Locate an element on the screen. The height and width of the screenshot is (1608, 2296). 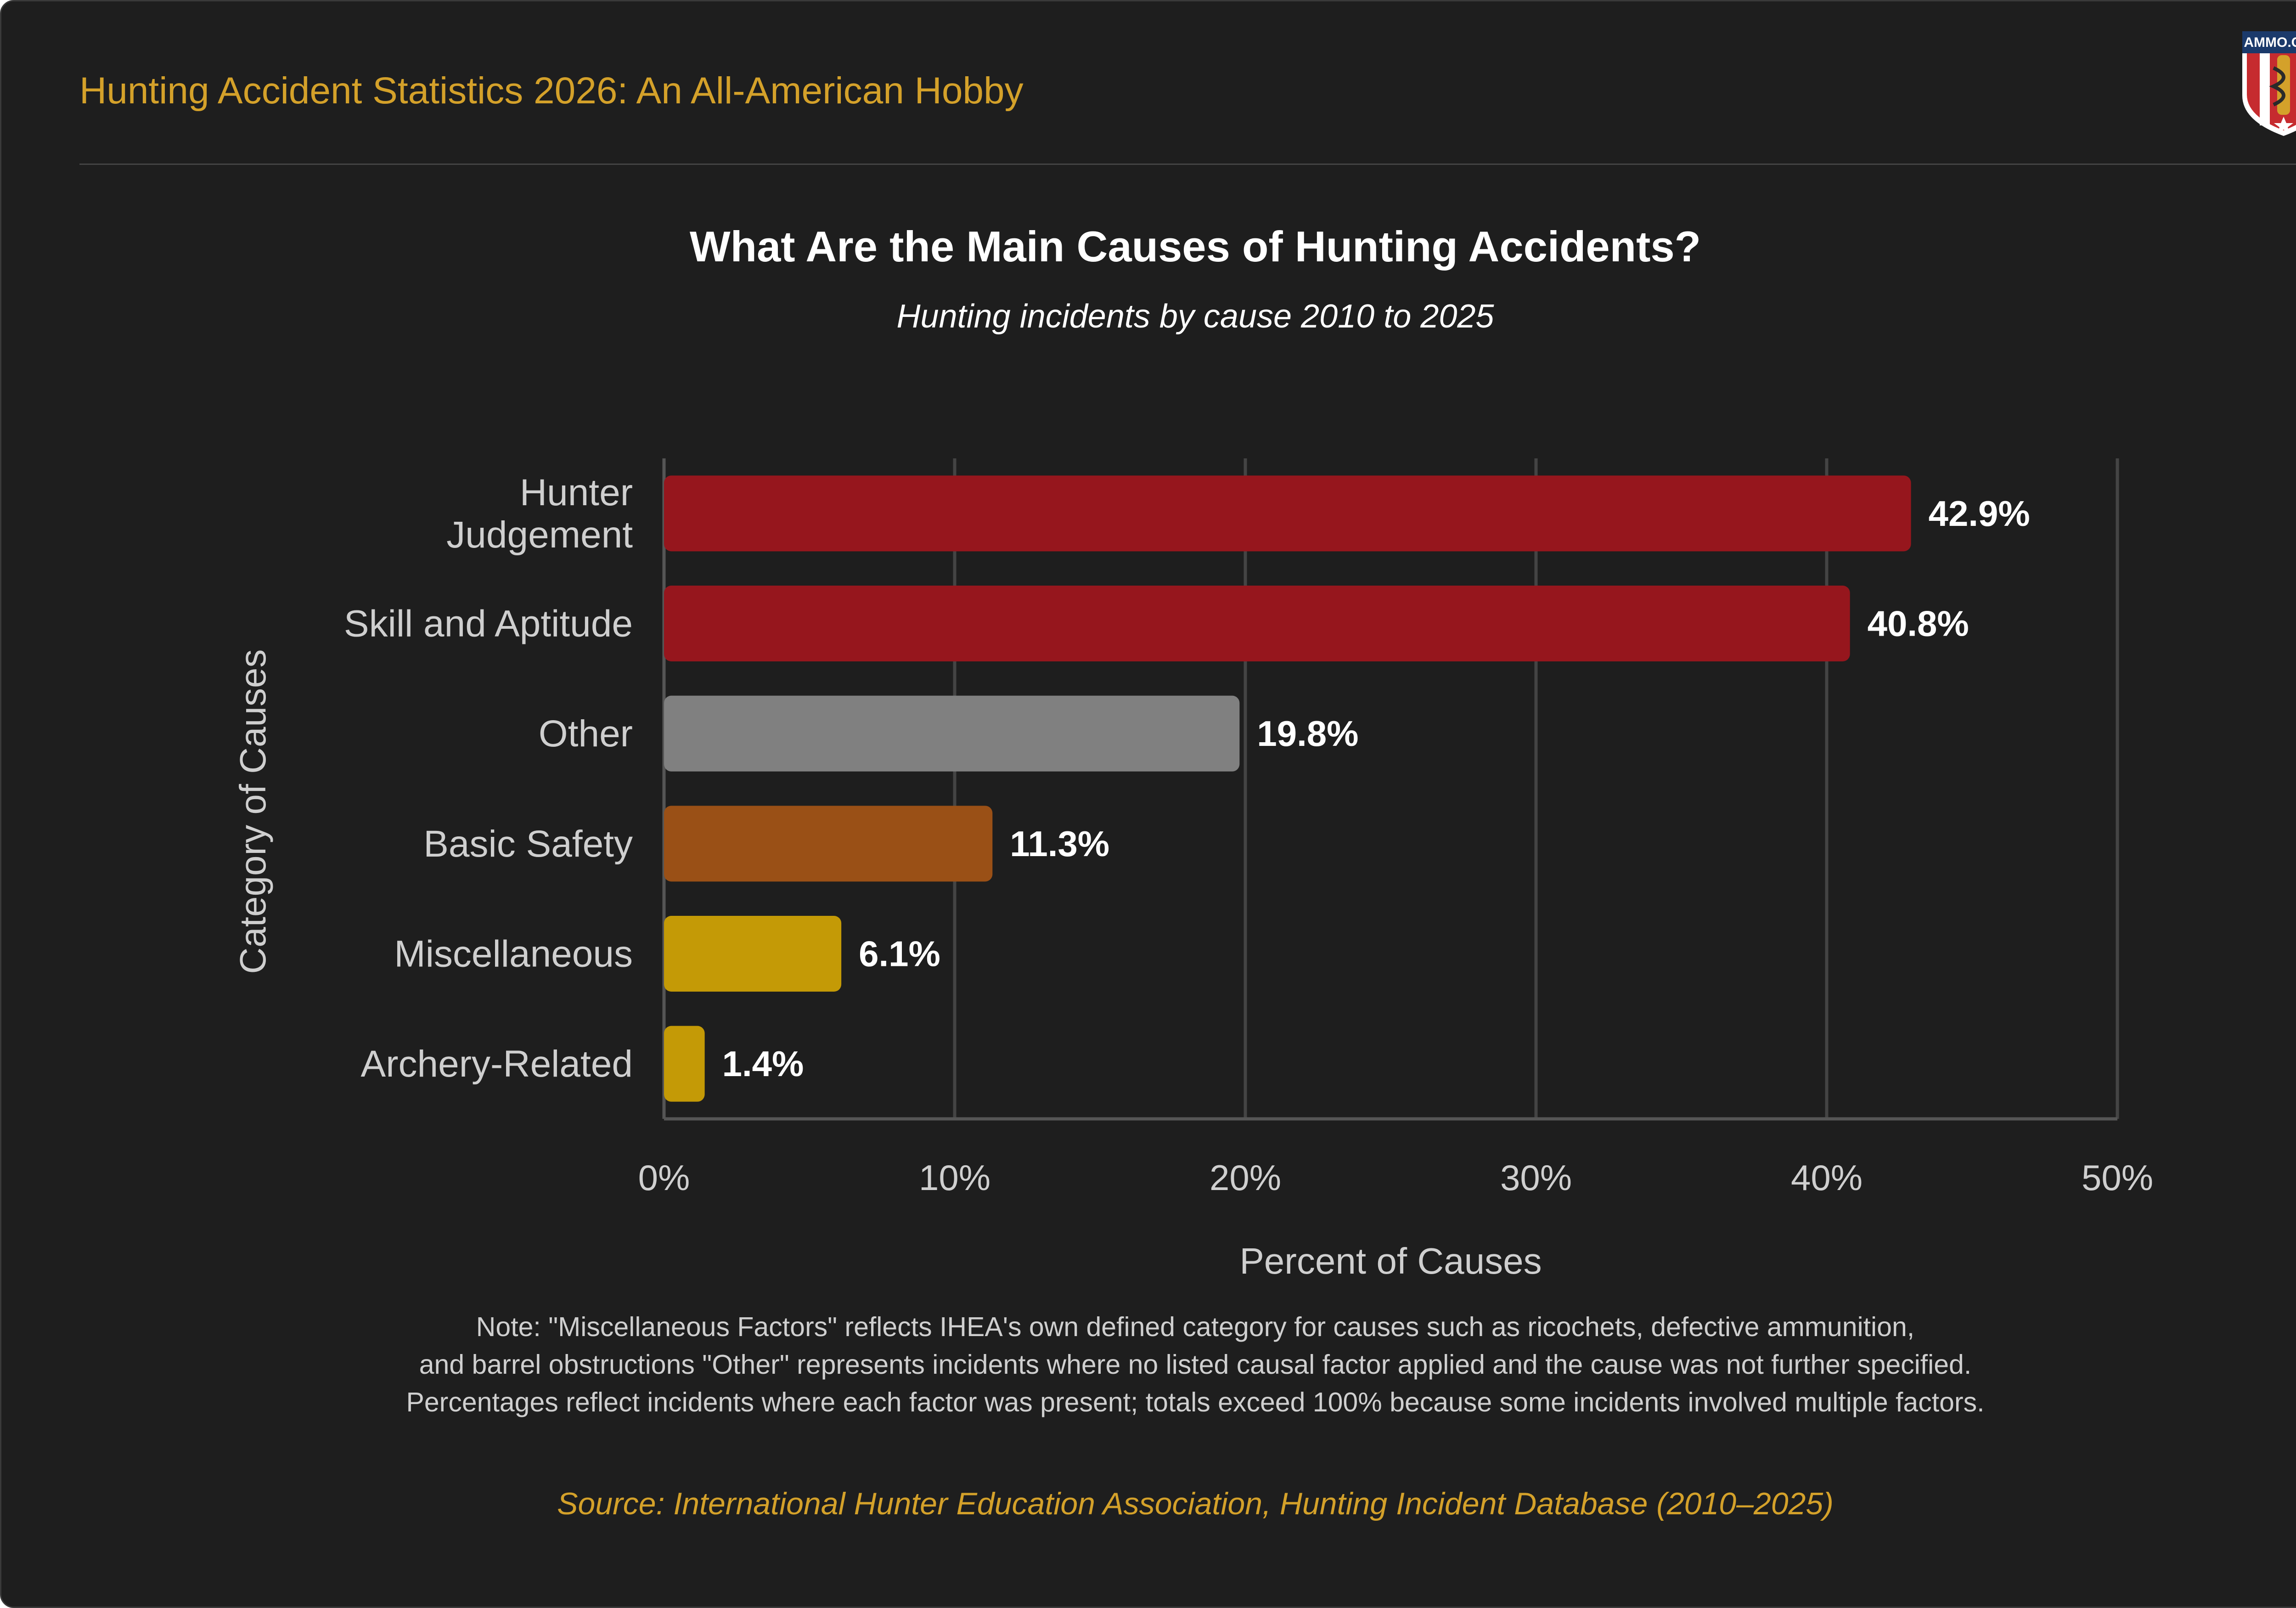
ammo-logo-icon: AMMO.COM is located at coordinates (2269, 84).